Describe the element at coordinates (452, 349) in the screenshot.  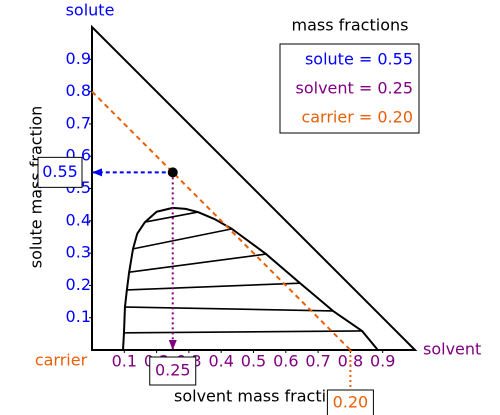
I see `corner-label-right: solvent` at that location.